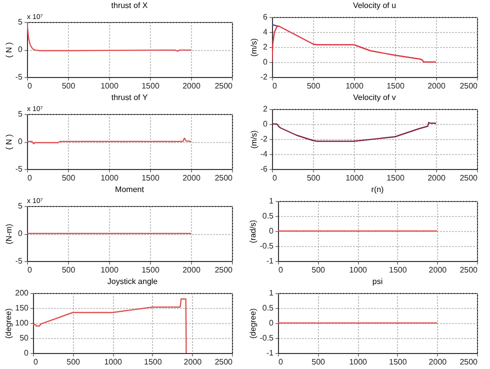  I want to click on chart-title: thrust of X, so click(129, 5).